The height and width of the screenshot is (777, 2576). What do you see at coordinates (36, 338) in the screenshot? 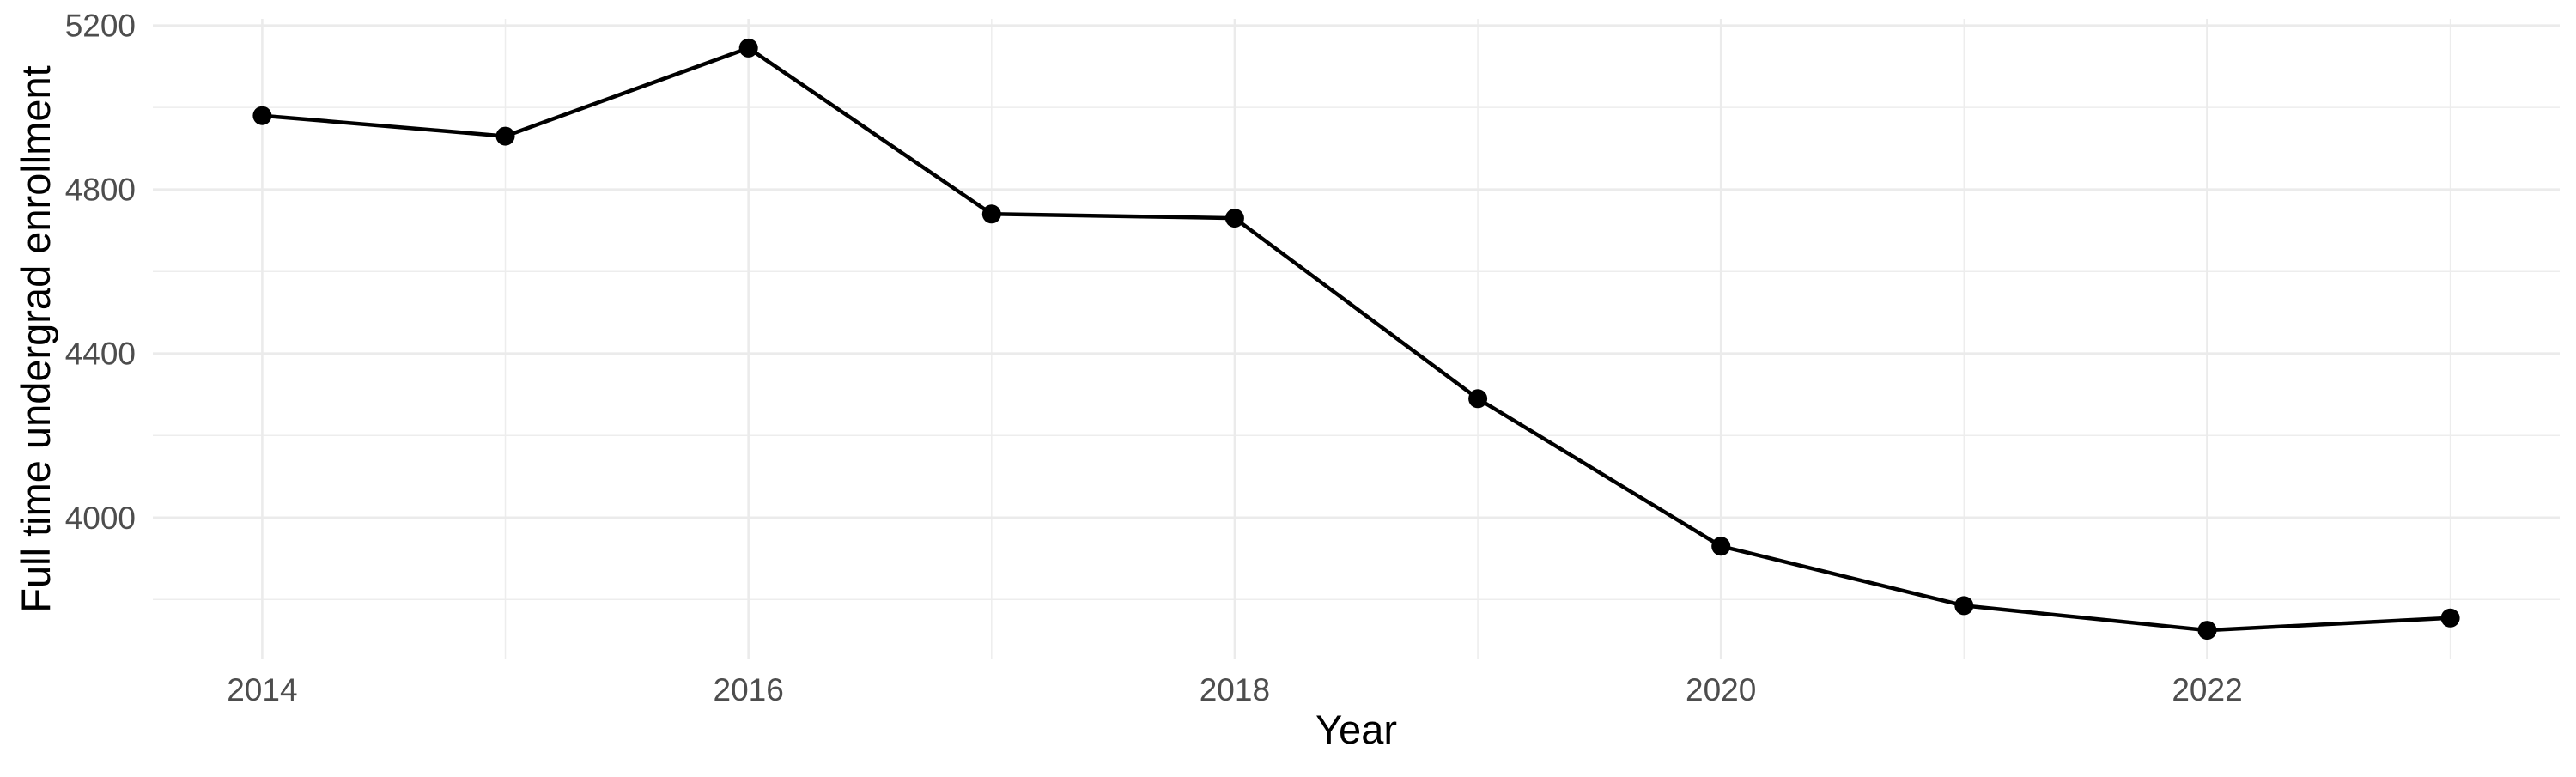
I see `y-axis-title: Full time undergrad enrollment` at bounding box center [36, 338].